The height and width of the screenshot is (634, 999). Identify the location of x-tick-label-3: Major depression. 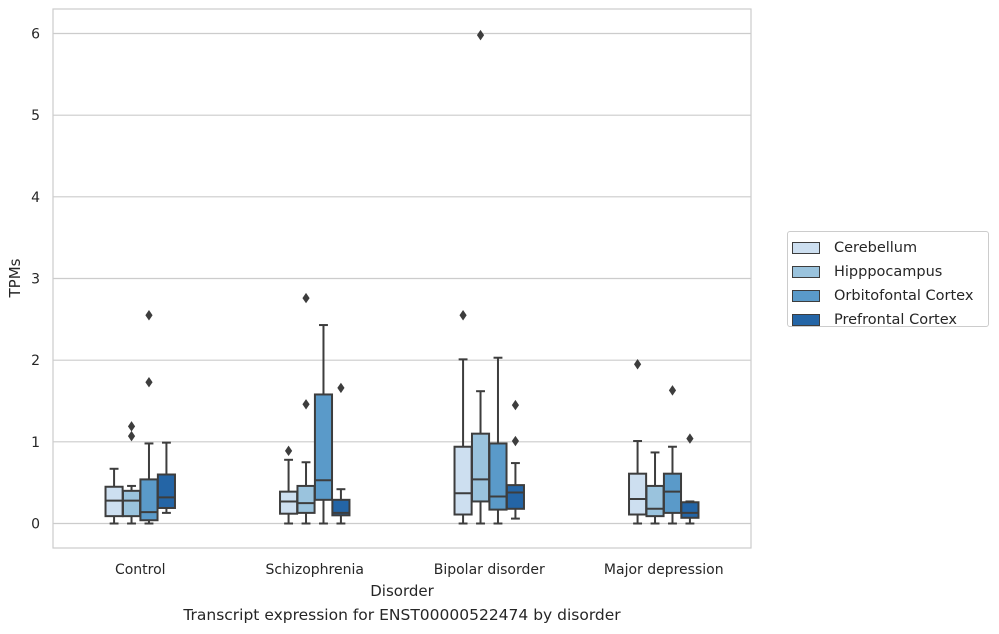
(664, 570).